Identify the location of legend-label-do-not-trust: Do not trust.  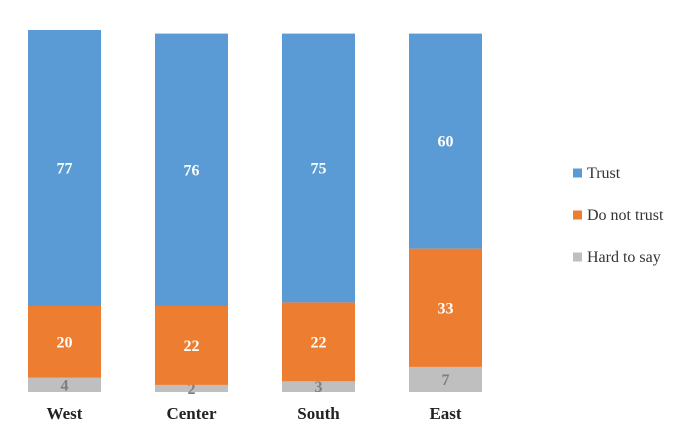
(625, 215).